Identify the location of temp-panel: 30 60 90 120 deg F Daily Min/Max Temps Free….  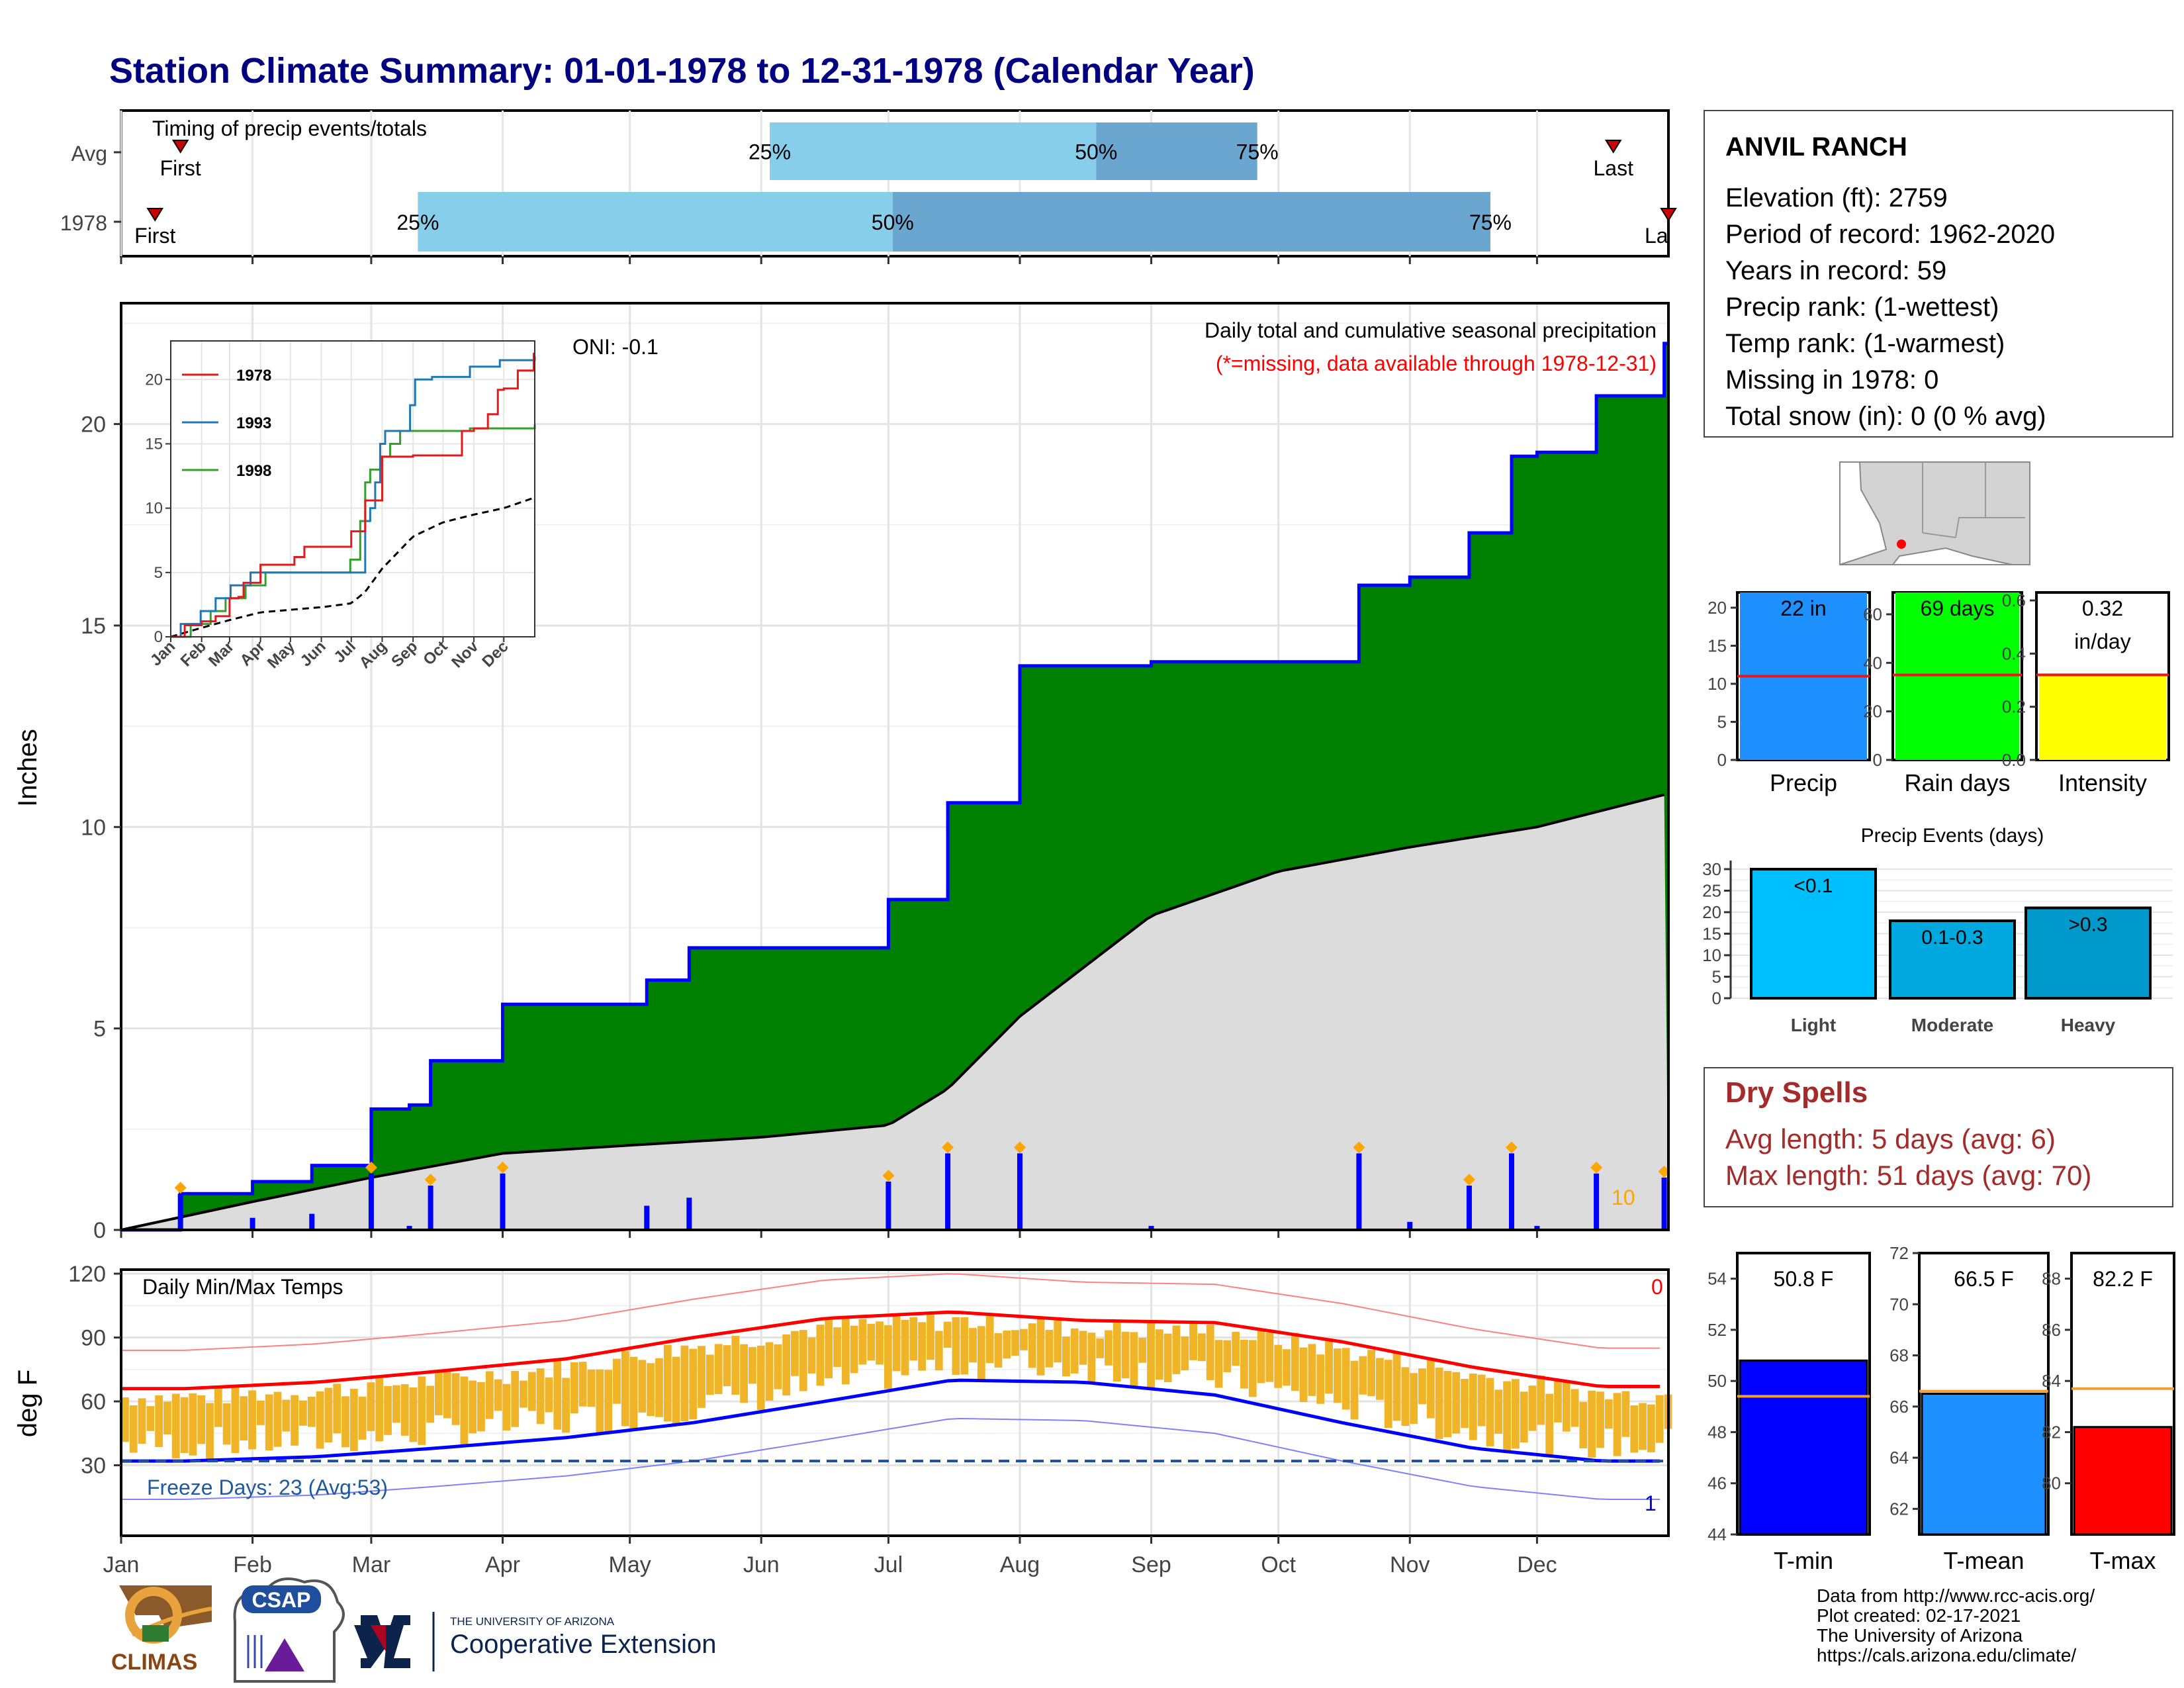
(842, 1419).